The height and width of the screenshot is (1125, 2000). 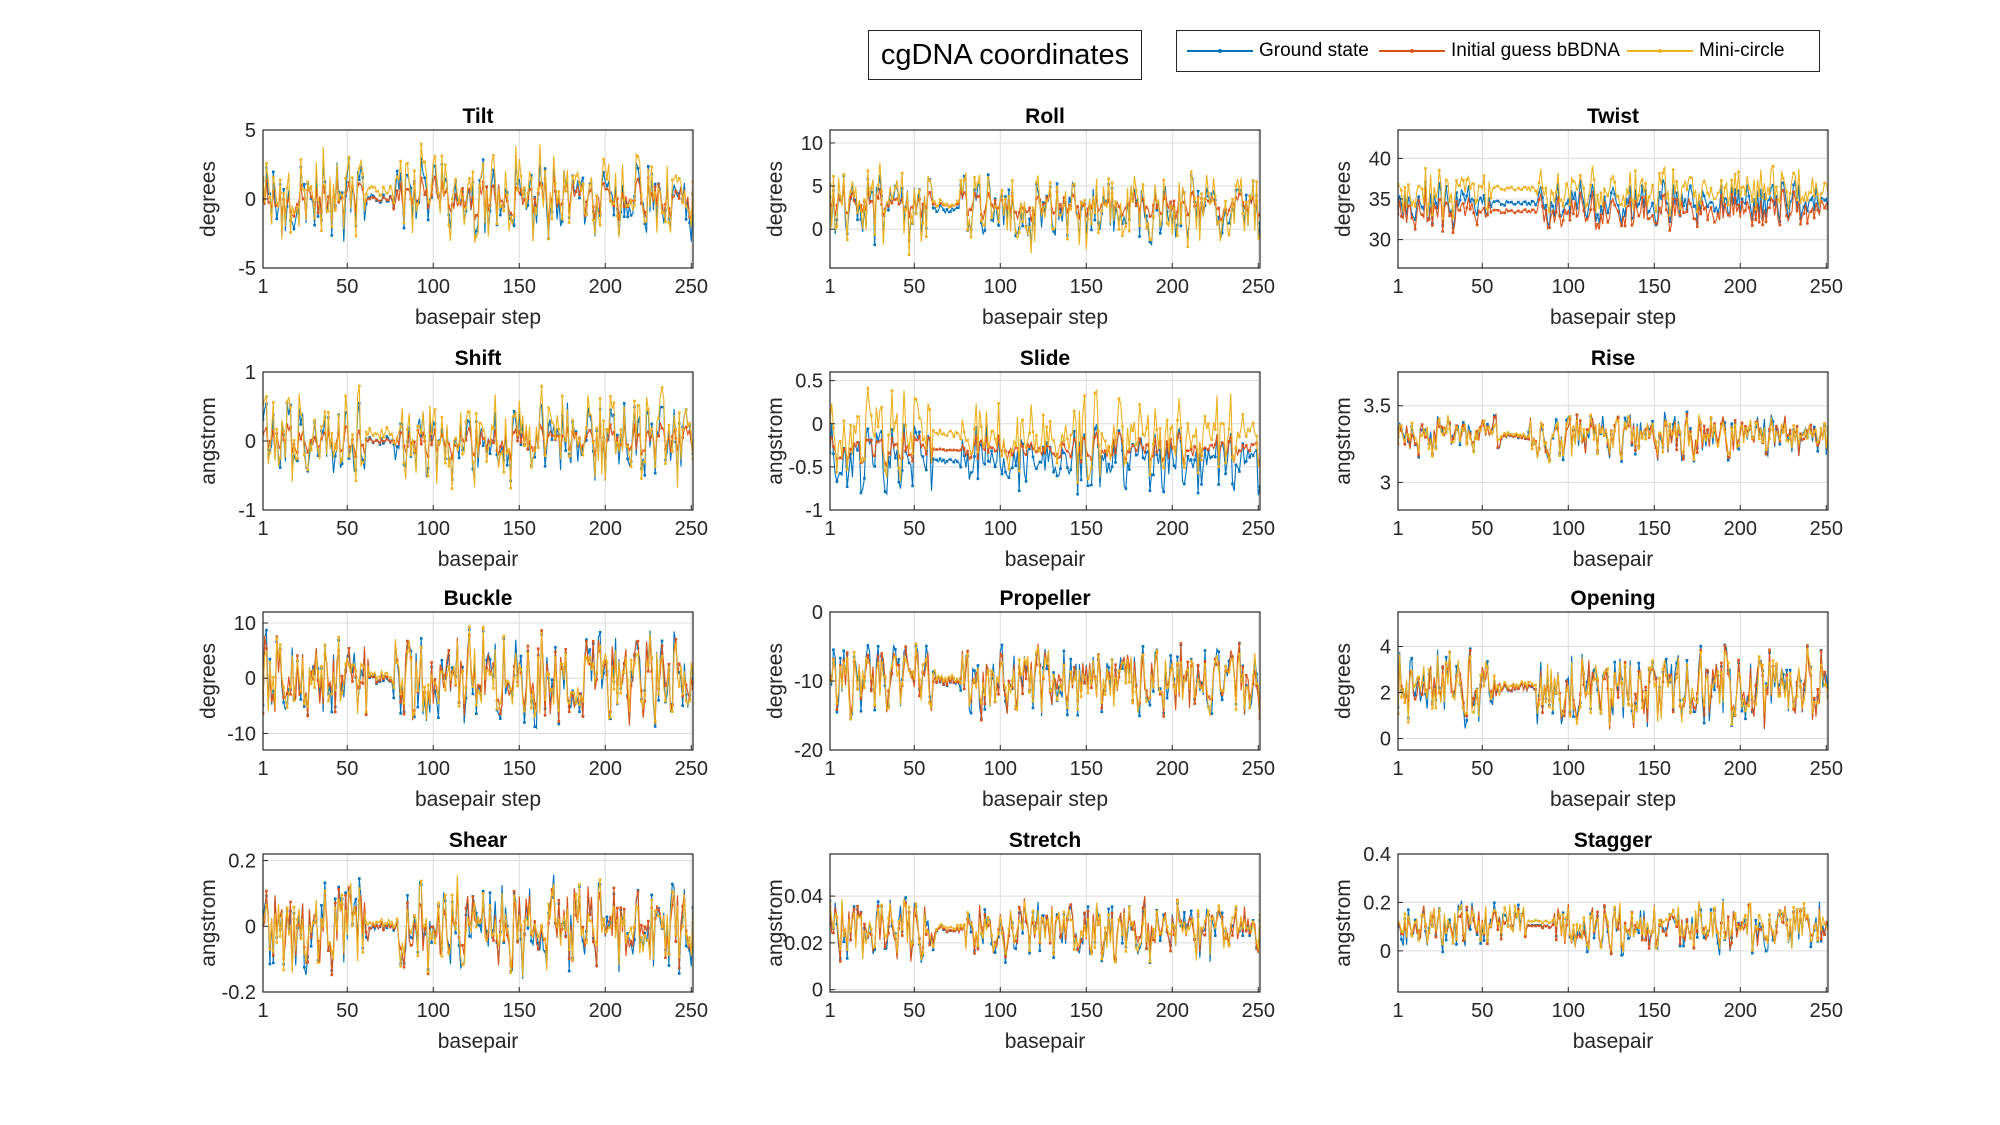 I want to click on y-tick-label: 0, so click(x=817, y=230).